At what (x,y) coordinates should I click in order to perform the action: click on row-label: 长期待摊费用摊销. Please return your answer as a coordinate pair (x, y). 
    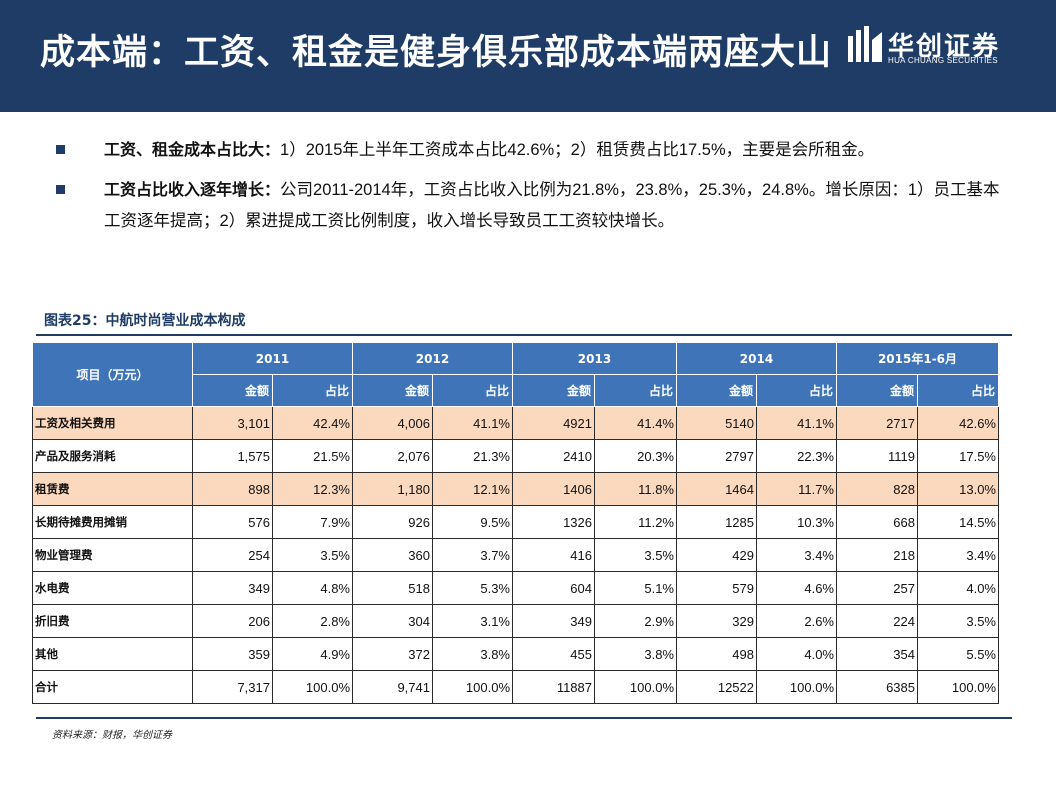
    Looking at the image, I should click on (112, 522).